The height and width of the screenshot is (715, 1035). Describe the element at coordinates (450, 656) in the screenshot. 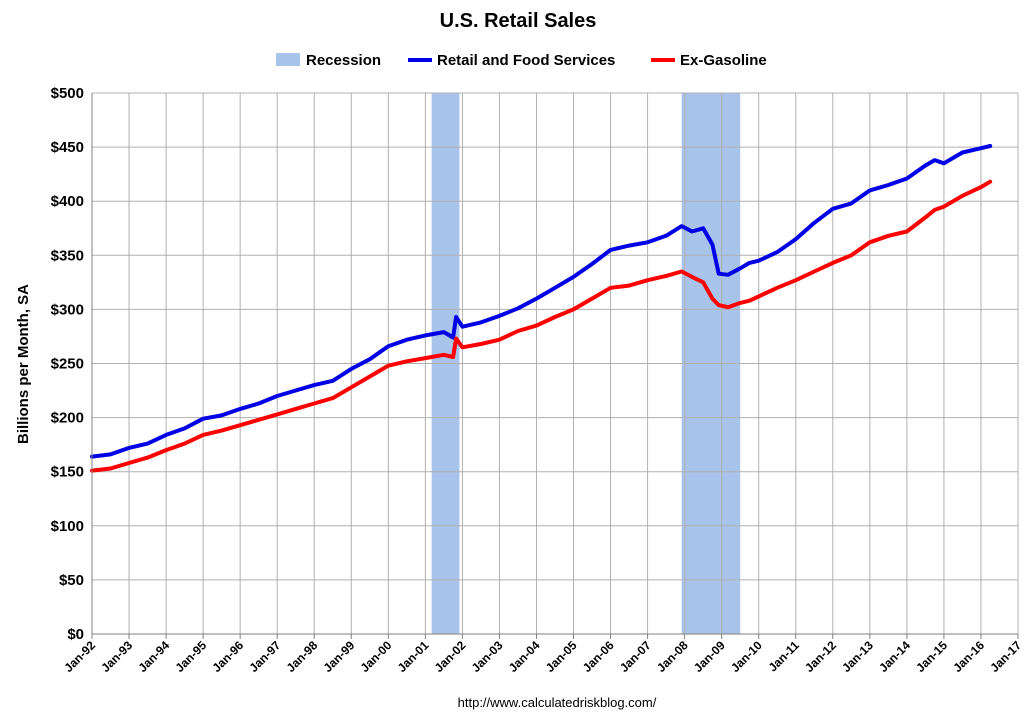

I see `x-tick-label-10: Jan-02` at that location.